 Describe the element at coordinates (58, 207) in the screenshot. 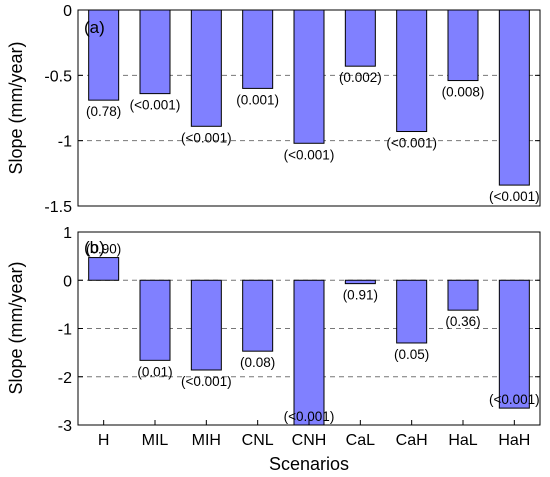

I see `y-tick-label: -1.5` at that location.